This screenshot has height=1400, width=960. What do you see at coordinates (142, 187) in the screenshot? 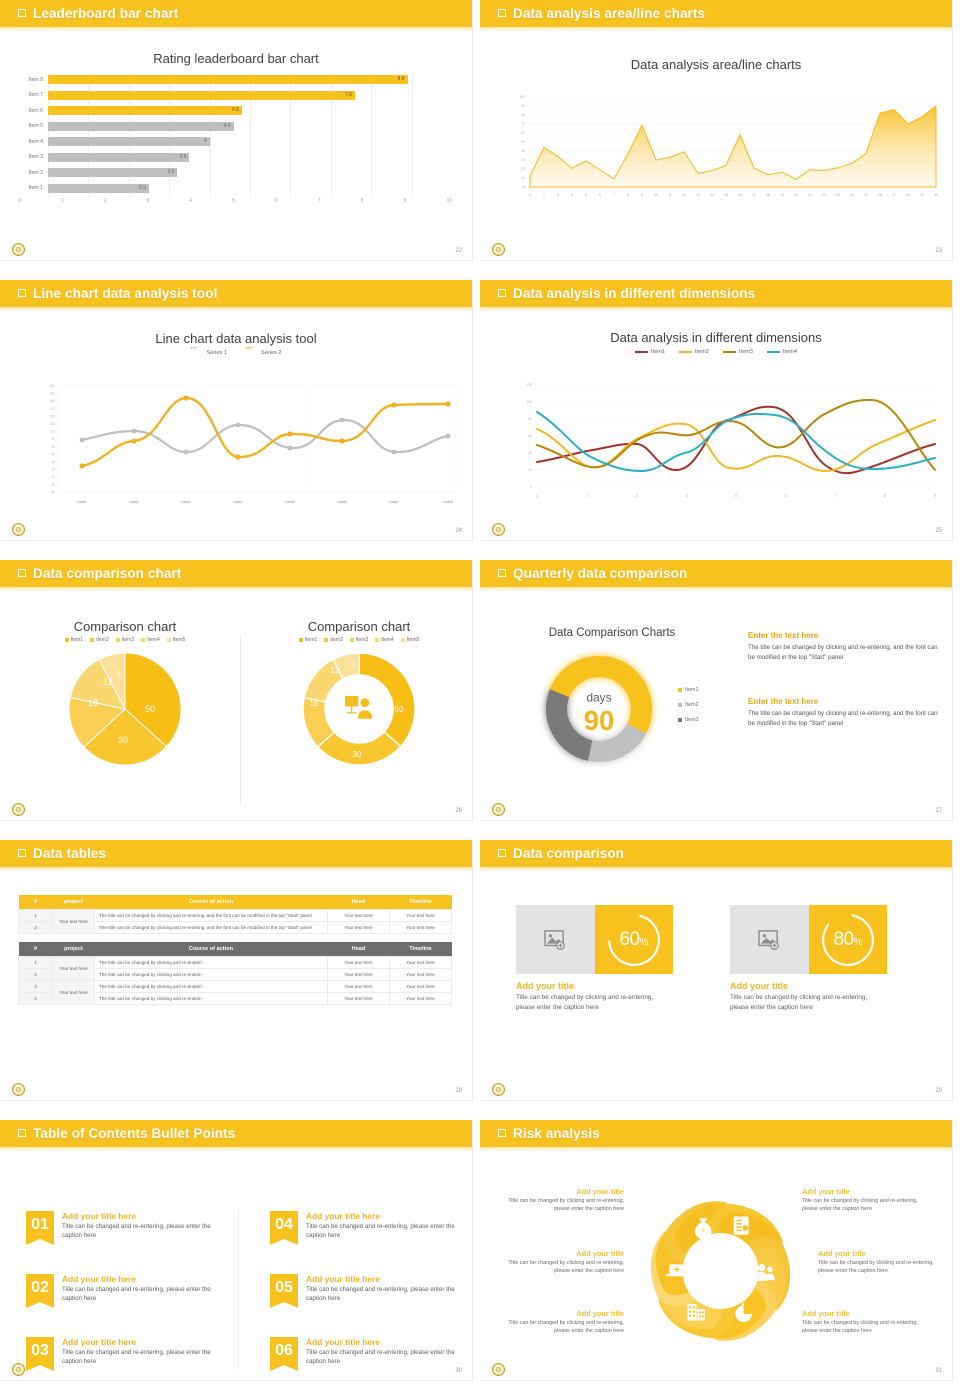
I see `bar-value: 2.5` at bounding box center [142, 187].